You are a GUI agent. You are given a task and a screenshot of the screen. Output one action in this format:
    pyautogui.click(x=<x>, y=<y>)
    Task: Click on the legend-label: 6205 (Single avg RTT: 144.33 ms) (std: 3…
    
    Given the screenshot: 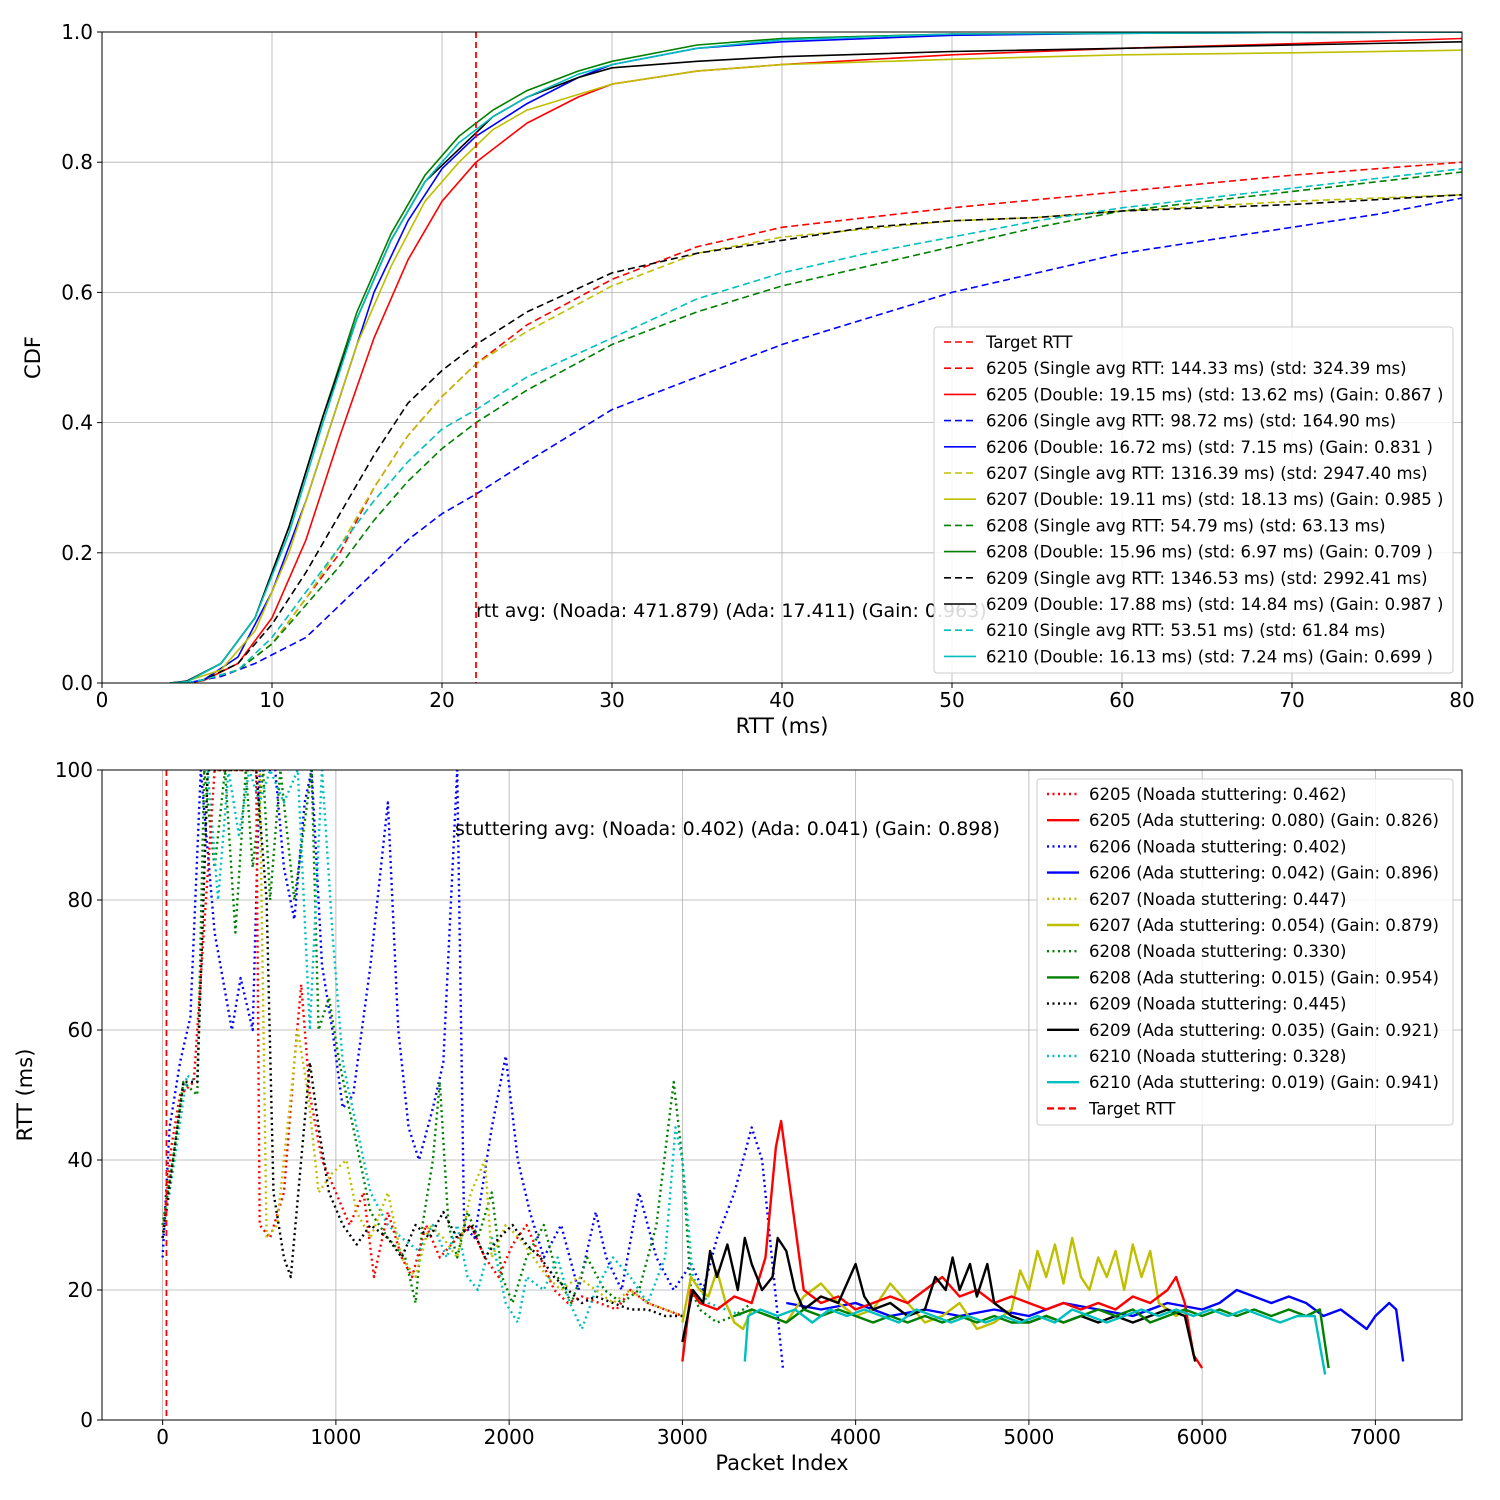 What is the action you would take?
    pyautogui.click(x=1196, y=368)
    